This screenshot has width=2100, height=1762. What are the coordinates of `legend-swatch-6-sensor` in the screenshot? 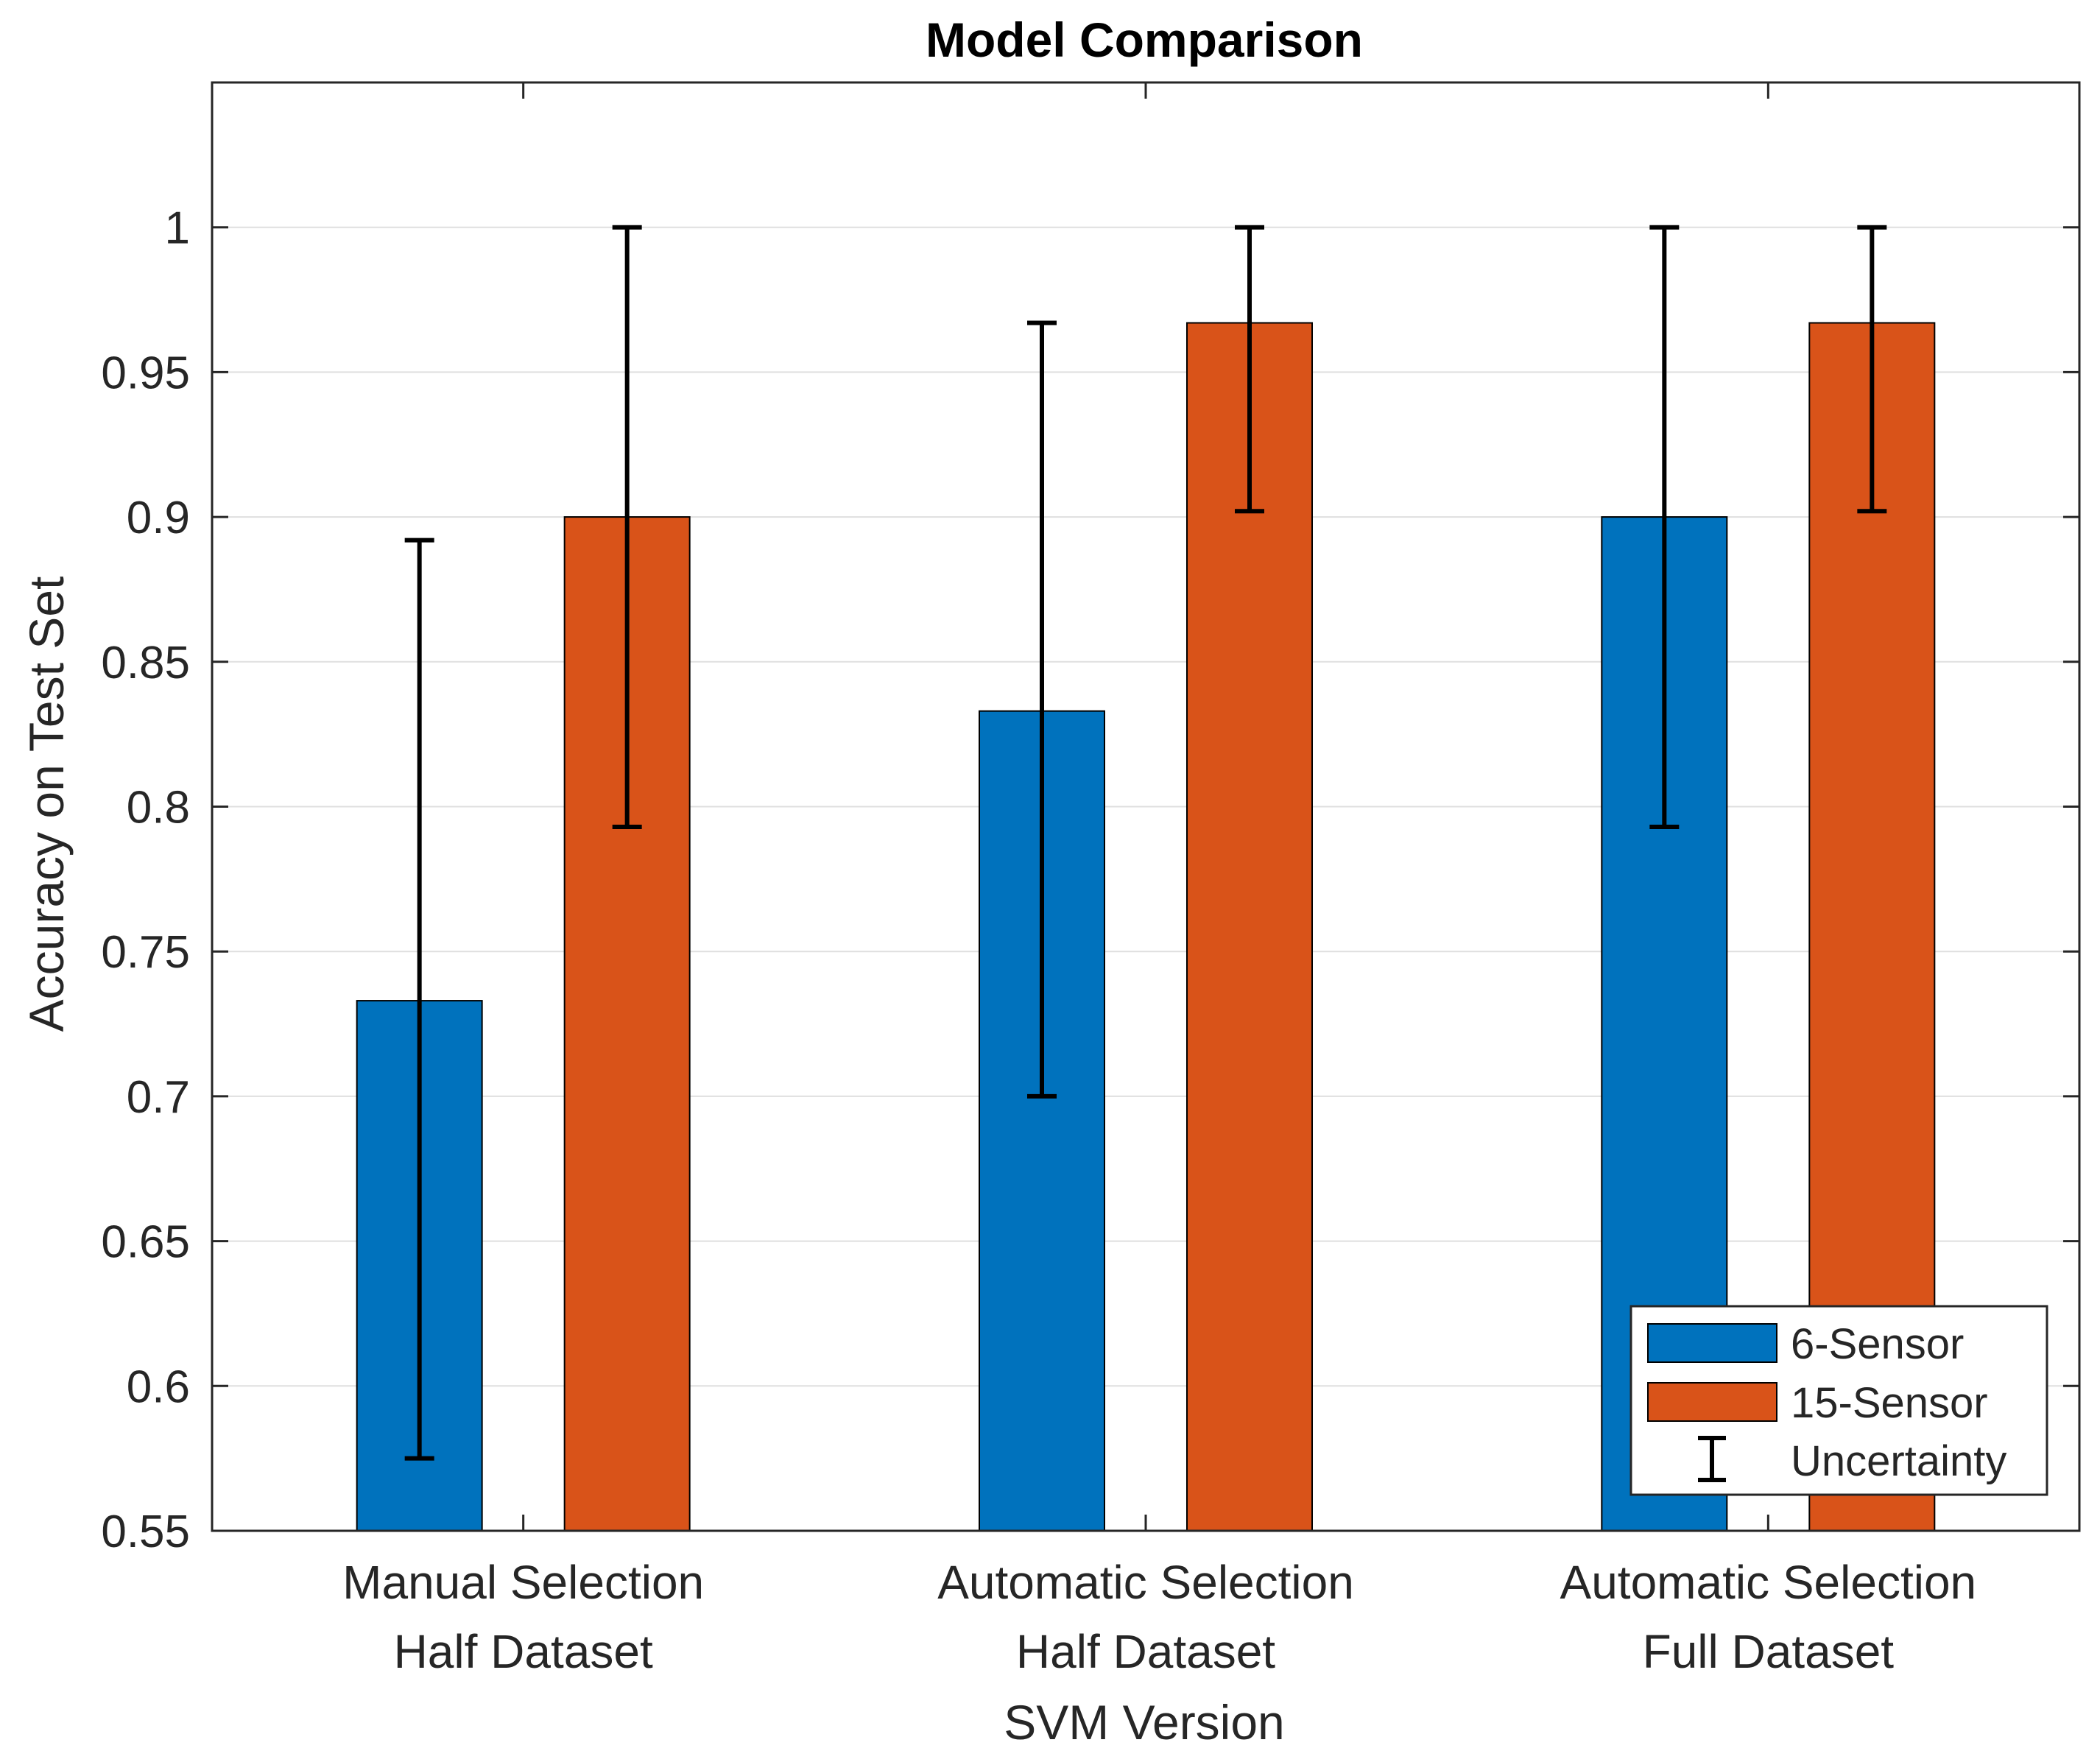 It's located at (1712, 1343).